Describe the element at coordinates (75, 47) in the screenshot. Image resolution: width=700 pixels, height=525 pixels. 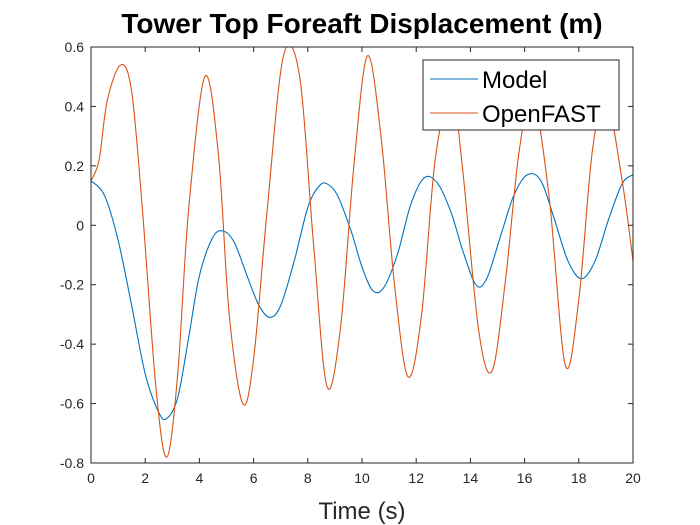
I see `y-tick-label: 0.6` at that location.